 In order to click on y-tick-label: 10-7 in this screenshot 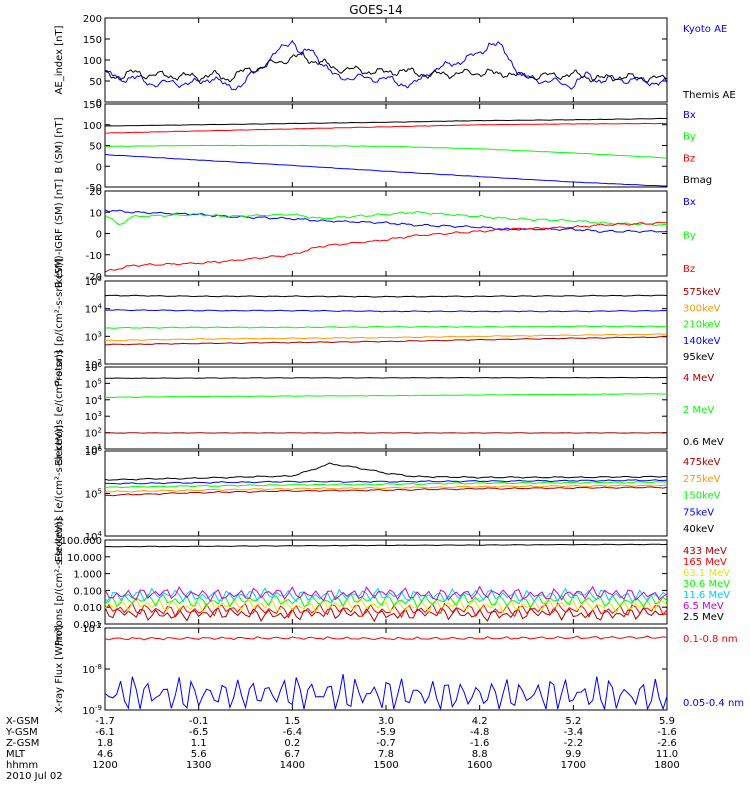, I will do `click(92, 628)`.